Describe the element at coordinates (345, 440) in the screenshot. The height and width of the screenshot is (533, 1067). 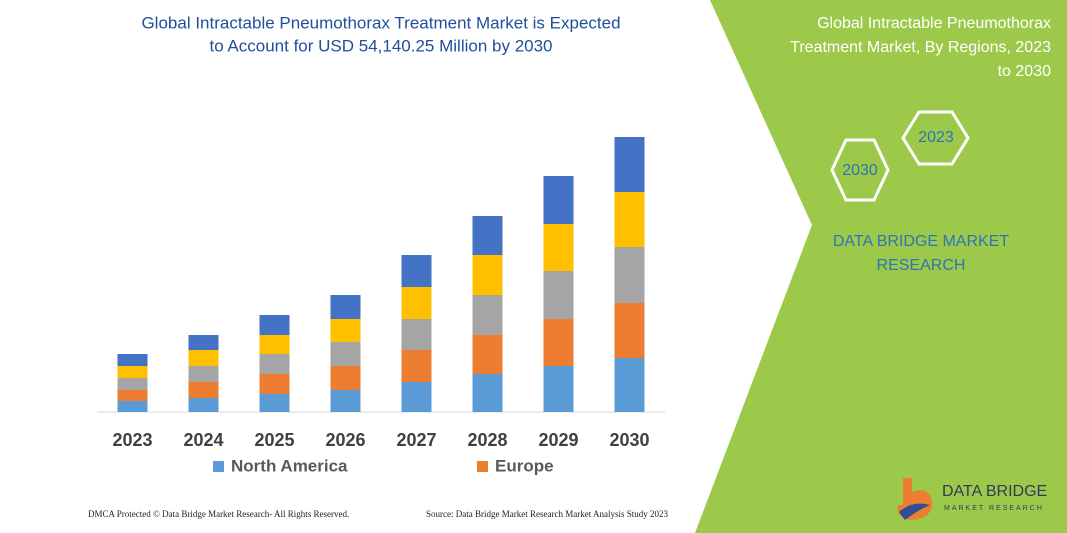
I see `x-tick-label: 2026` at that location.